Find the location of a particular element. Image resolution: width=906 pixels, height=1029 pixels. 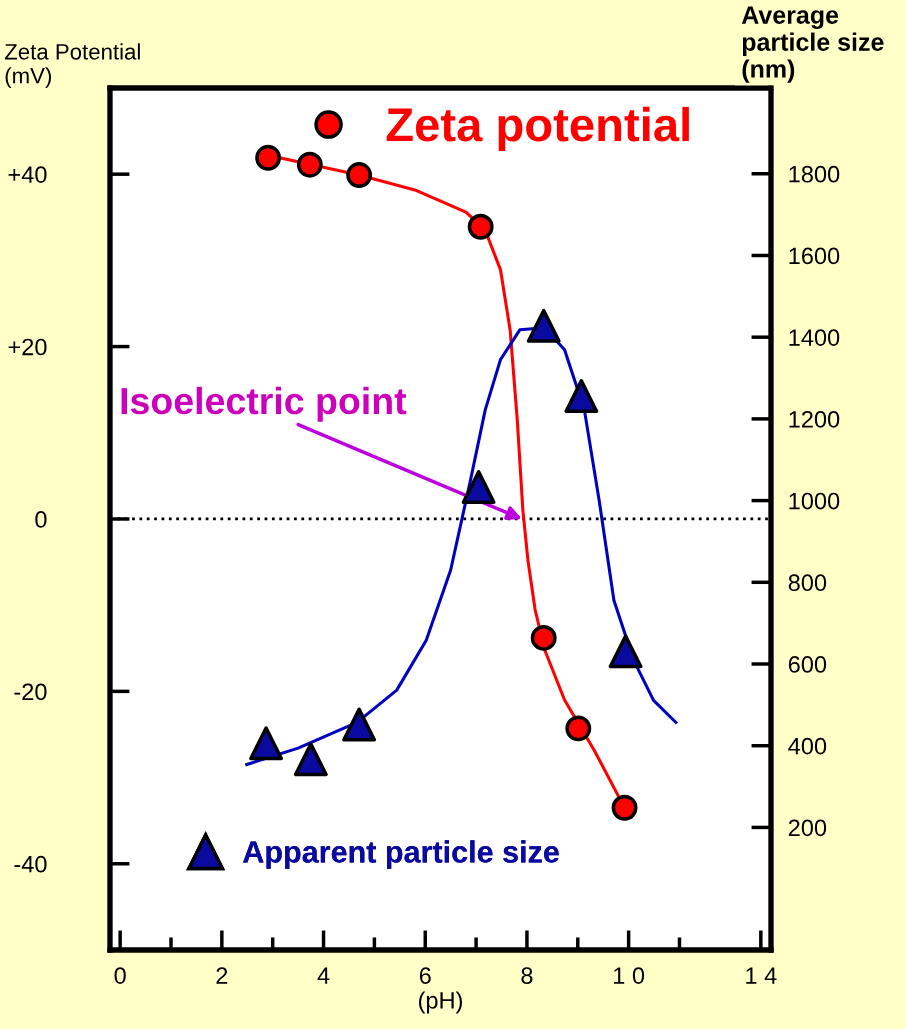

y2-tick-label: 200 is located at coordinates (807, 828).